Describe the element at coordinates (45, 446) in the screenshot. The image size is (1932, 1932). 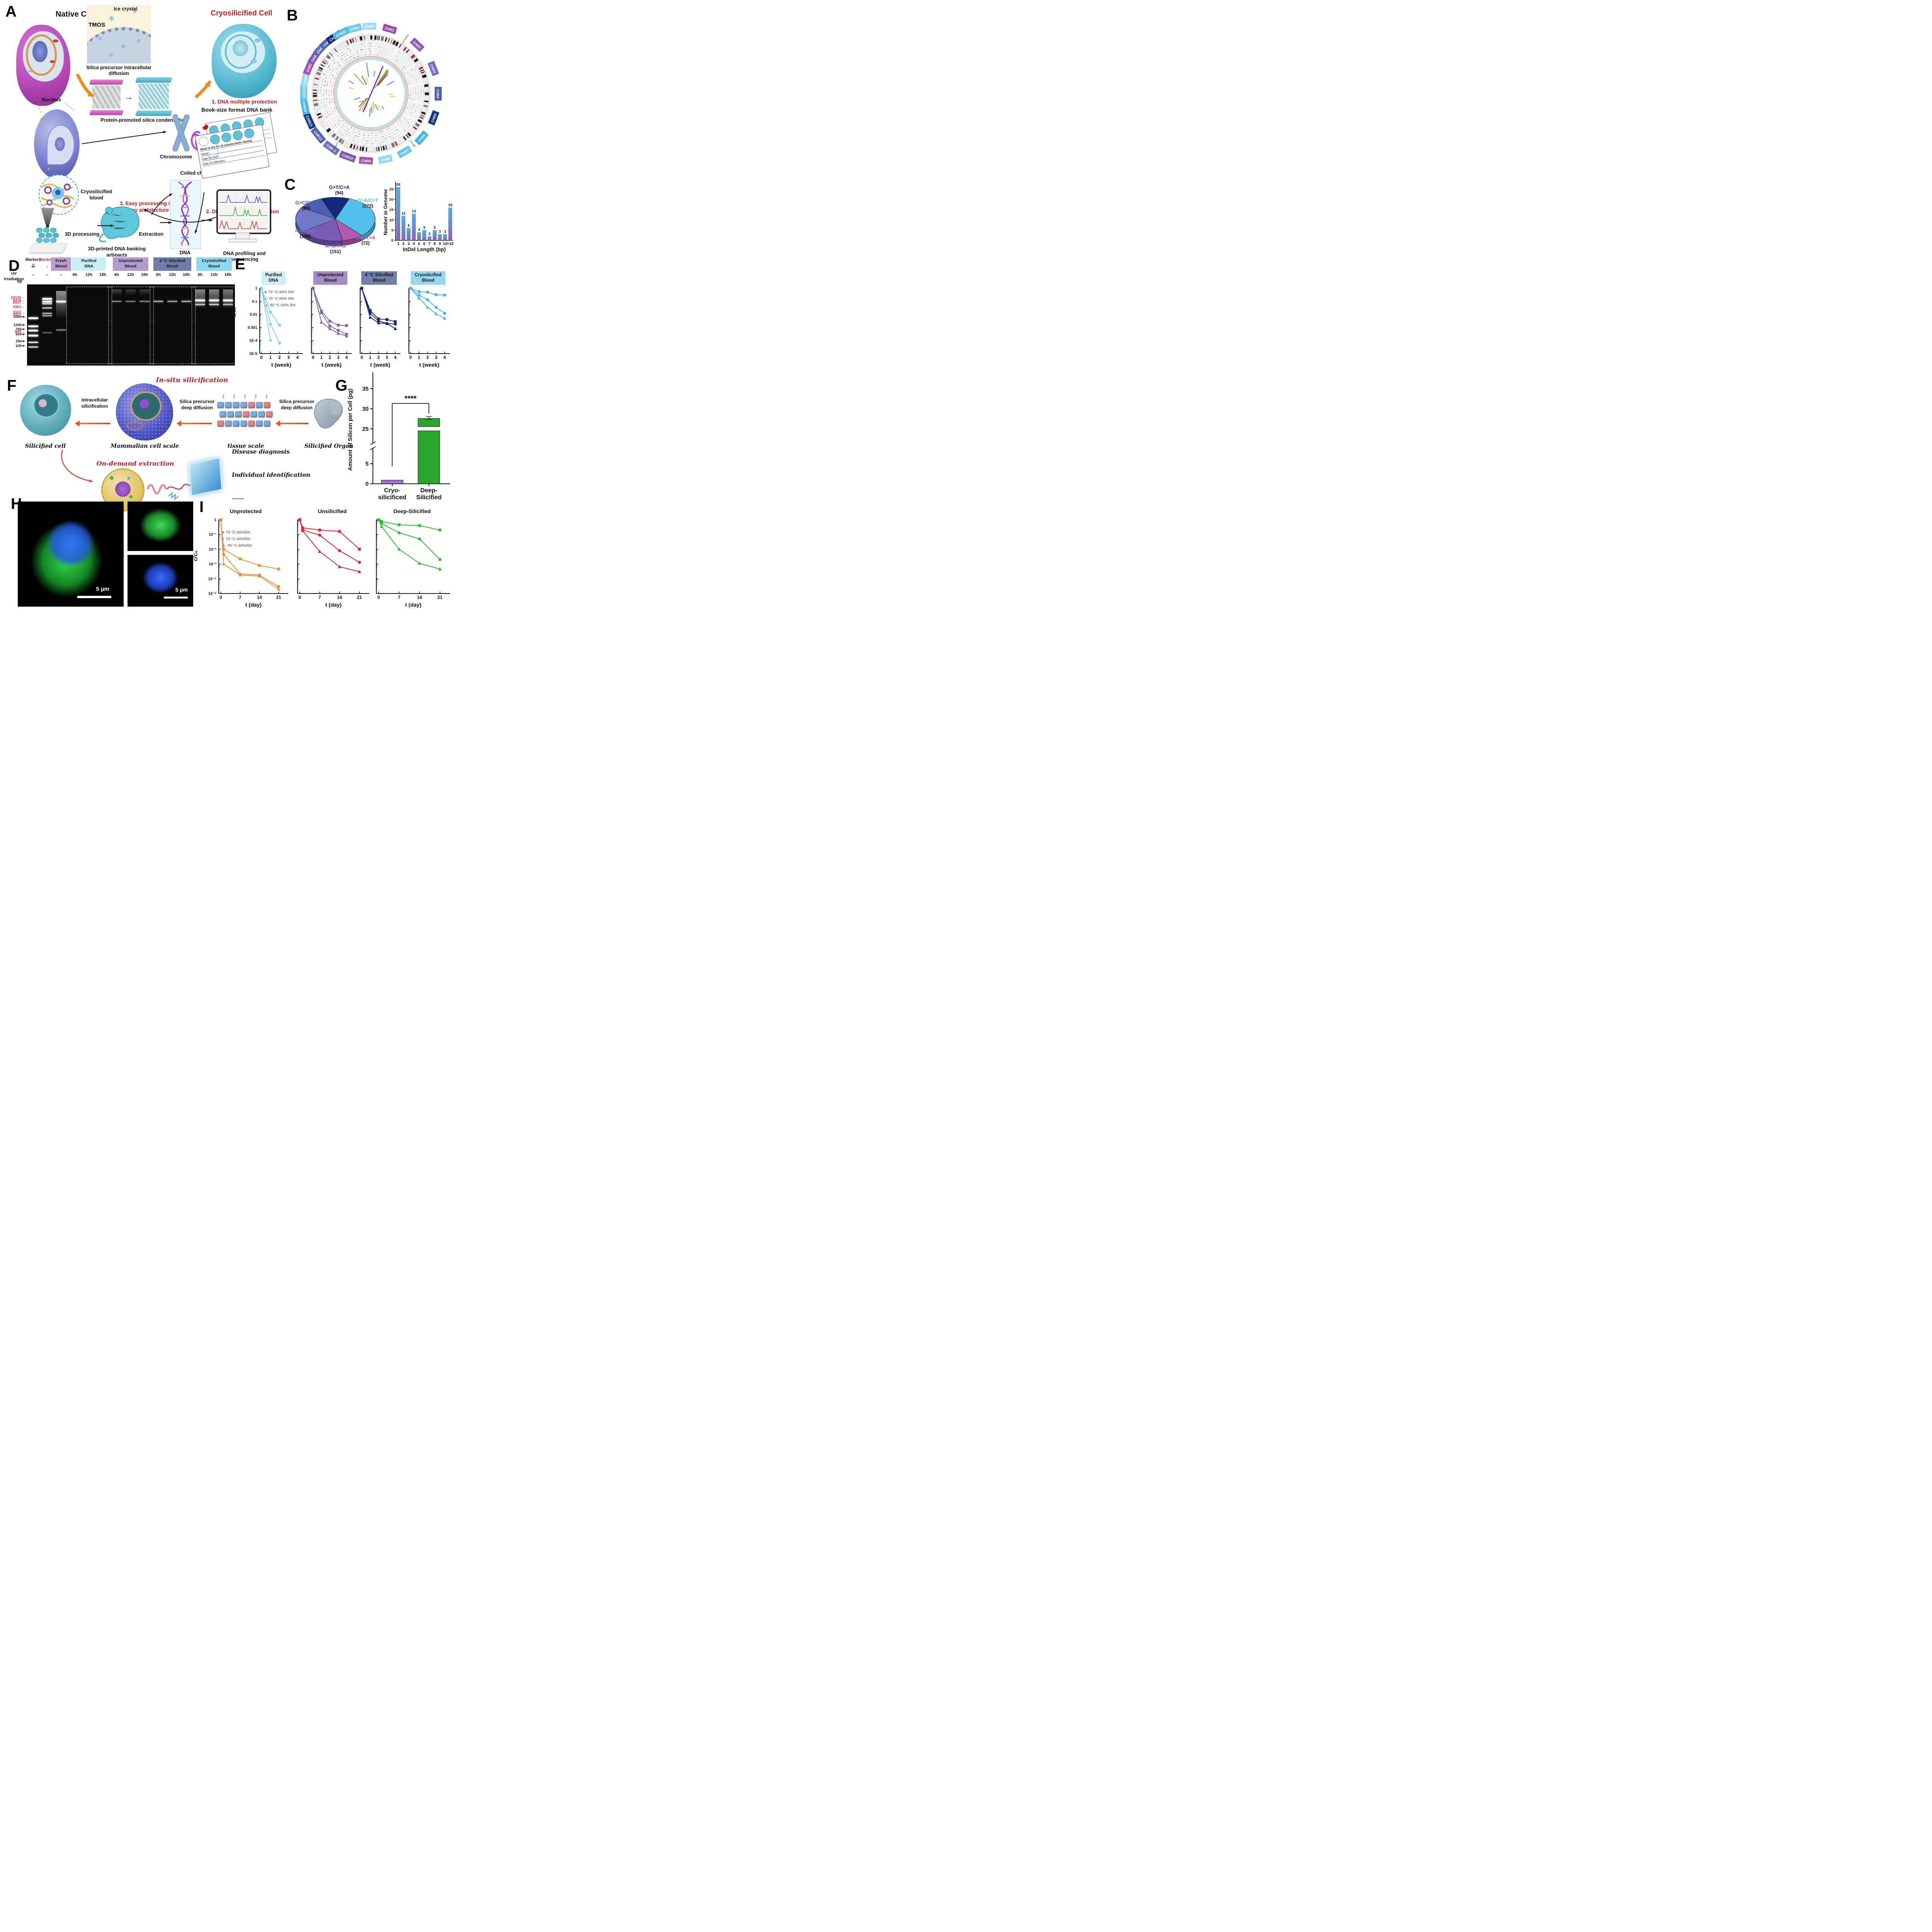
I see `silicified-cell-caption: Silicified cell` at that location.